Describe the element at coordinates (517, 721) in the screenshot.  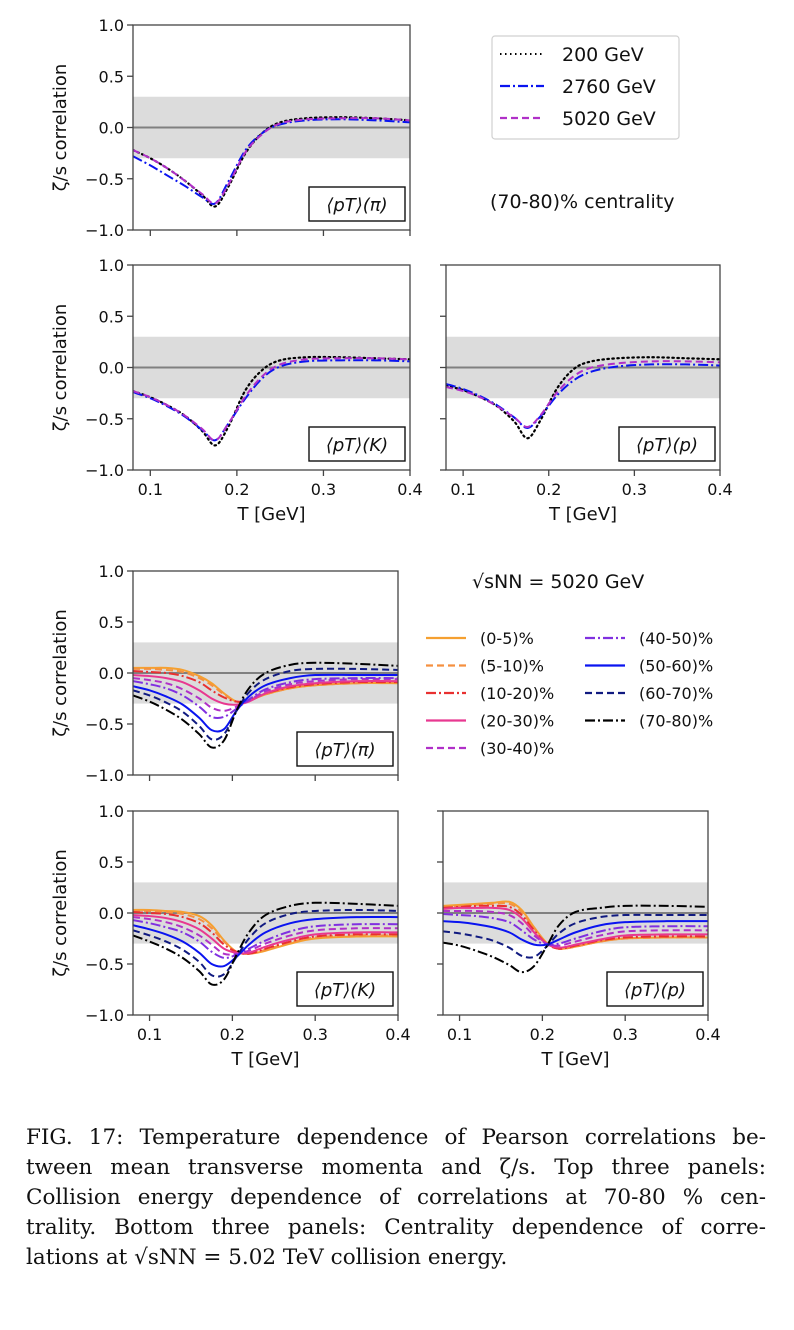
I see `legend-label: (20-30)%` at that location.